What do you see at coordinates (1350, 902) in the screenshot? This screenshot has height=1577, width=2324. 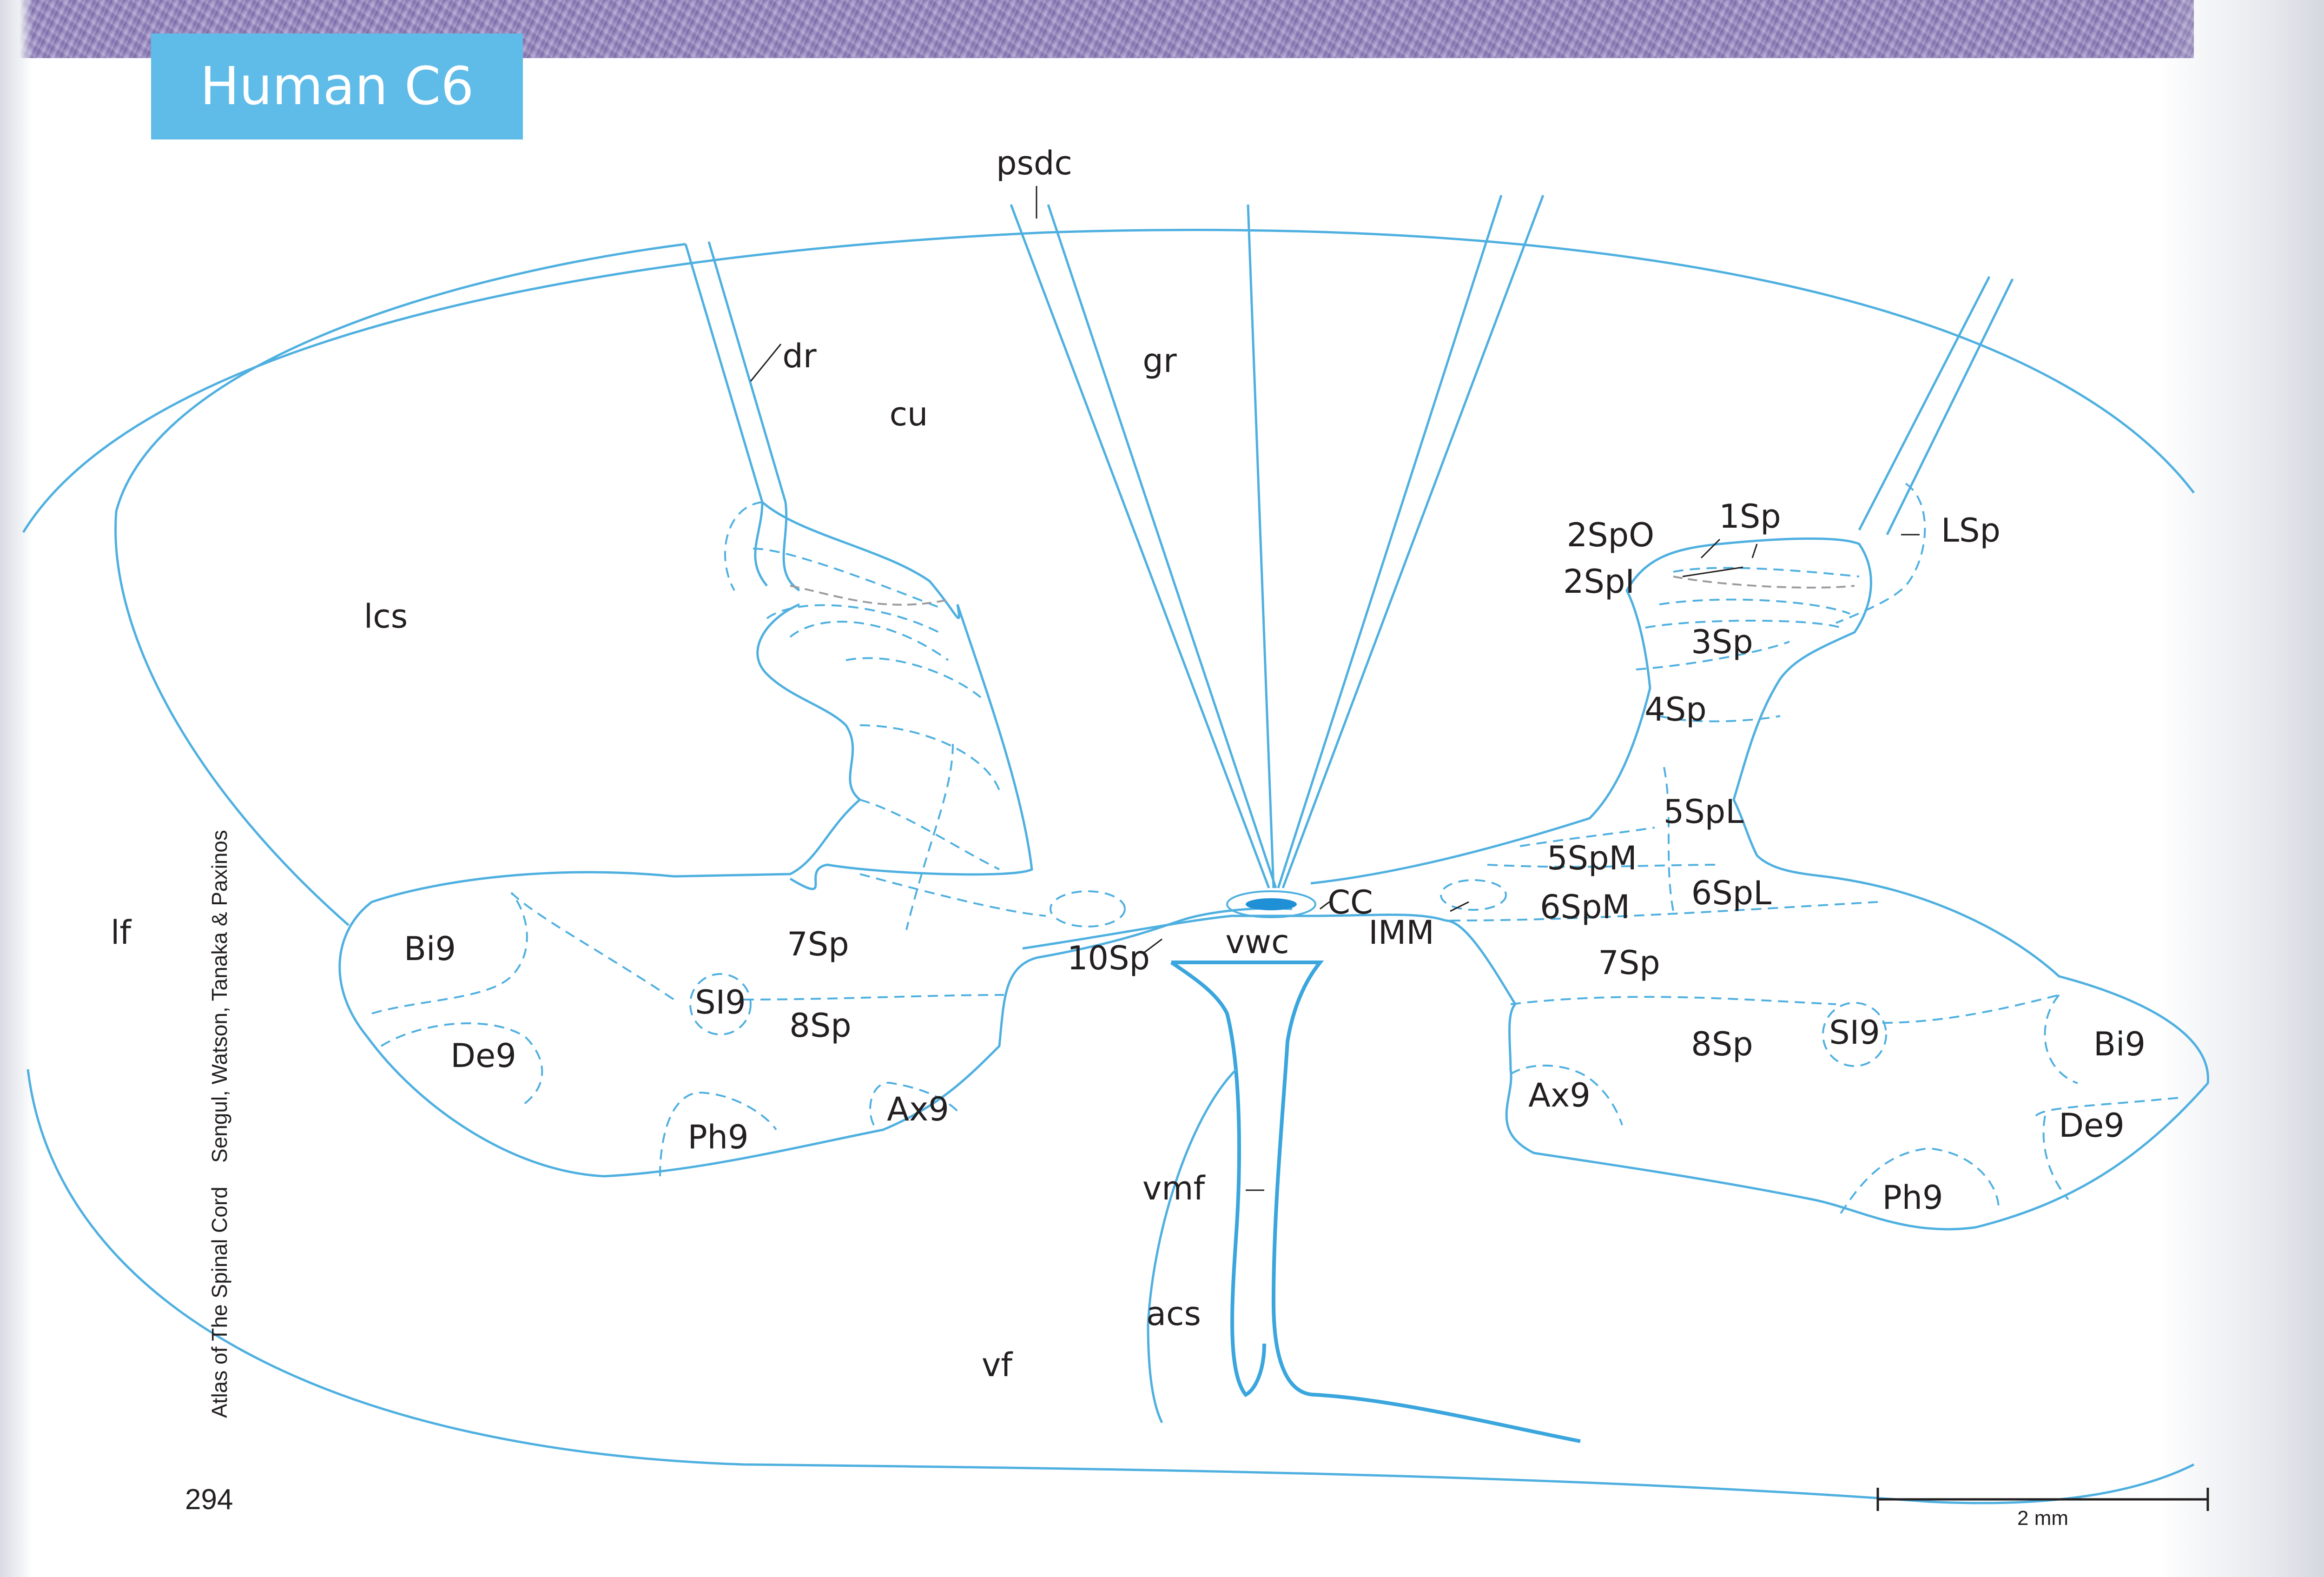 I see `label-cc: CC` at bounding box center [1350, 902].